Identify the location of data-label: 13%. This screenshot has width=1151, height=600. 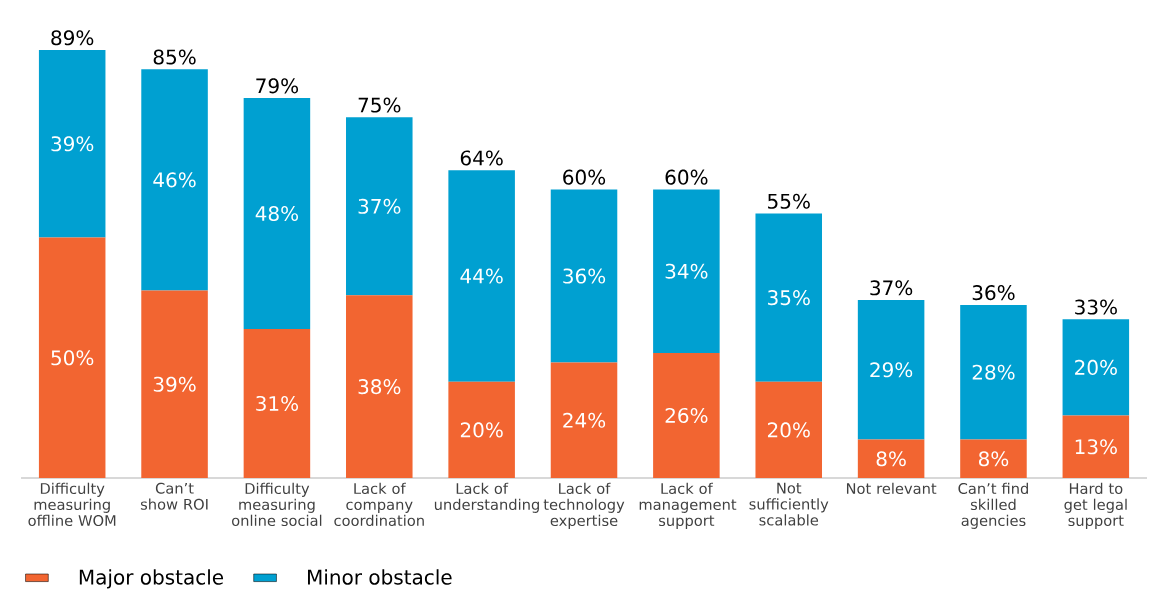
(1096, 447).